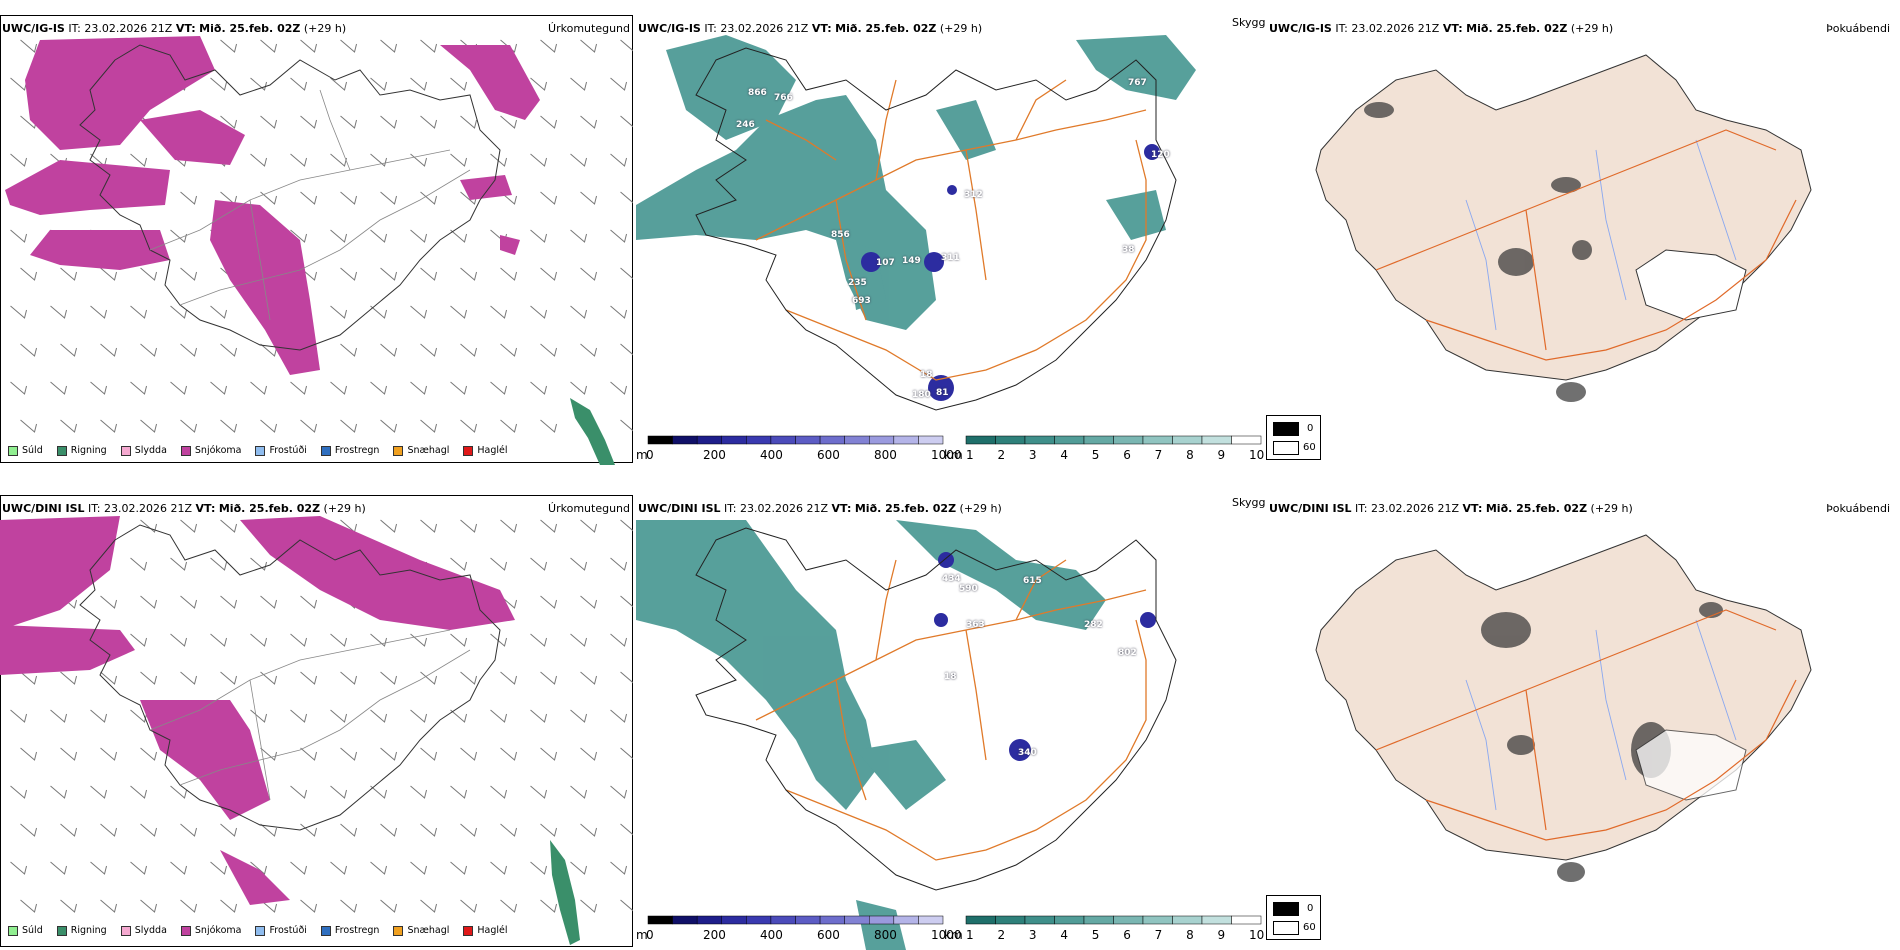 The width and height of the screenshot is (1900, 950). I want to click on cloud-base-label: 235, so click(857, 283).